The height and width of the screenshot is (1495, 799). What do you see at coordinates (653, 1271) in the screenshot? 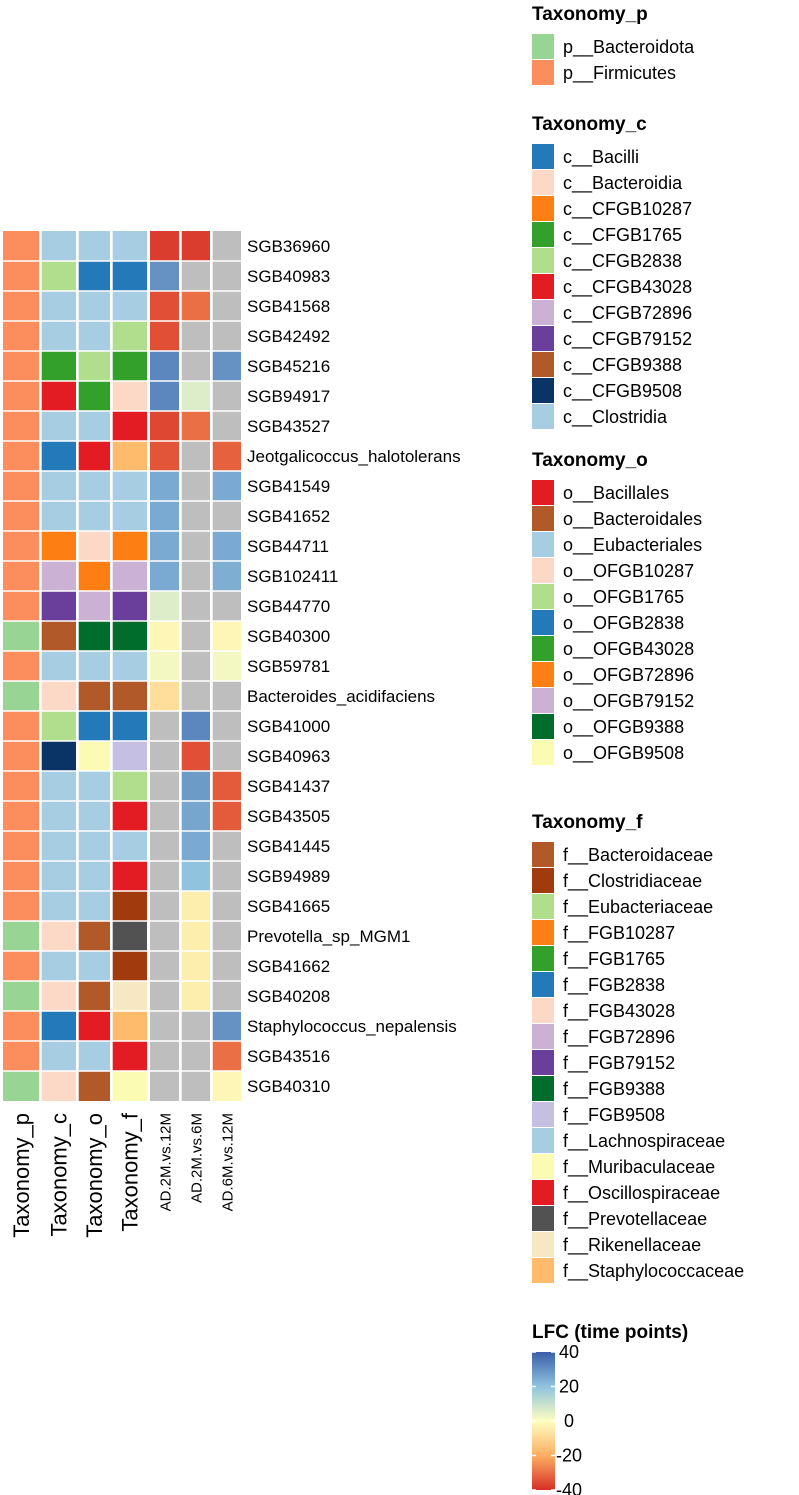
I see `legend-label: f__Staphylococcaceae` at bounding box center [653, 1271].